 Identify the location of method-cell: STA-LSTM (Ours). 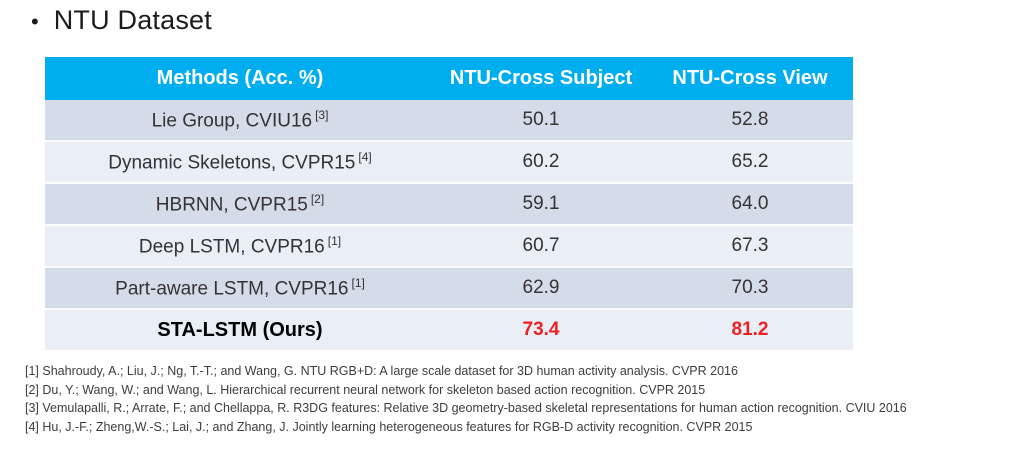
(240, 329).